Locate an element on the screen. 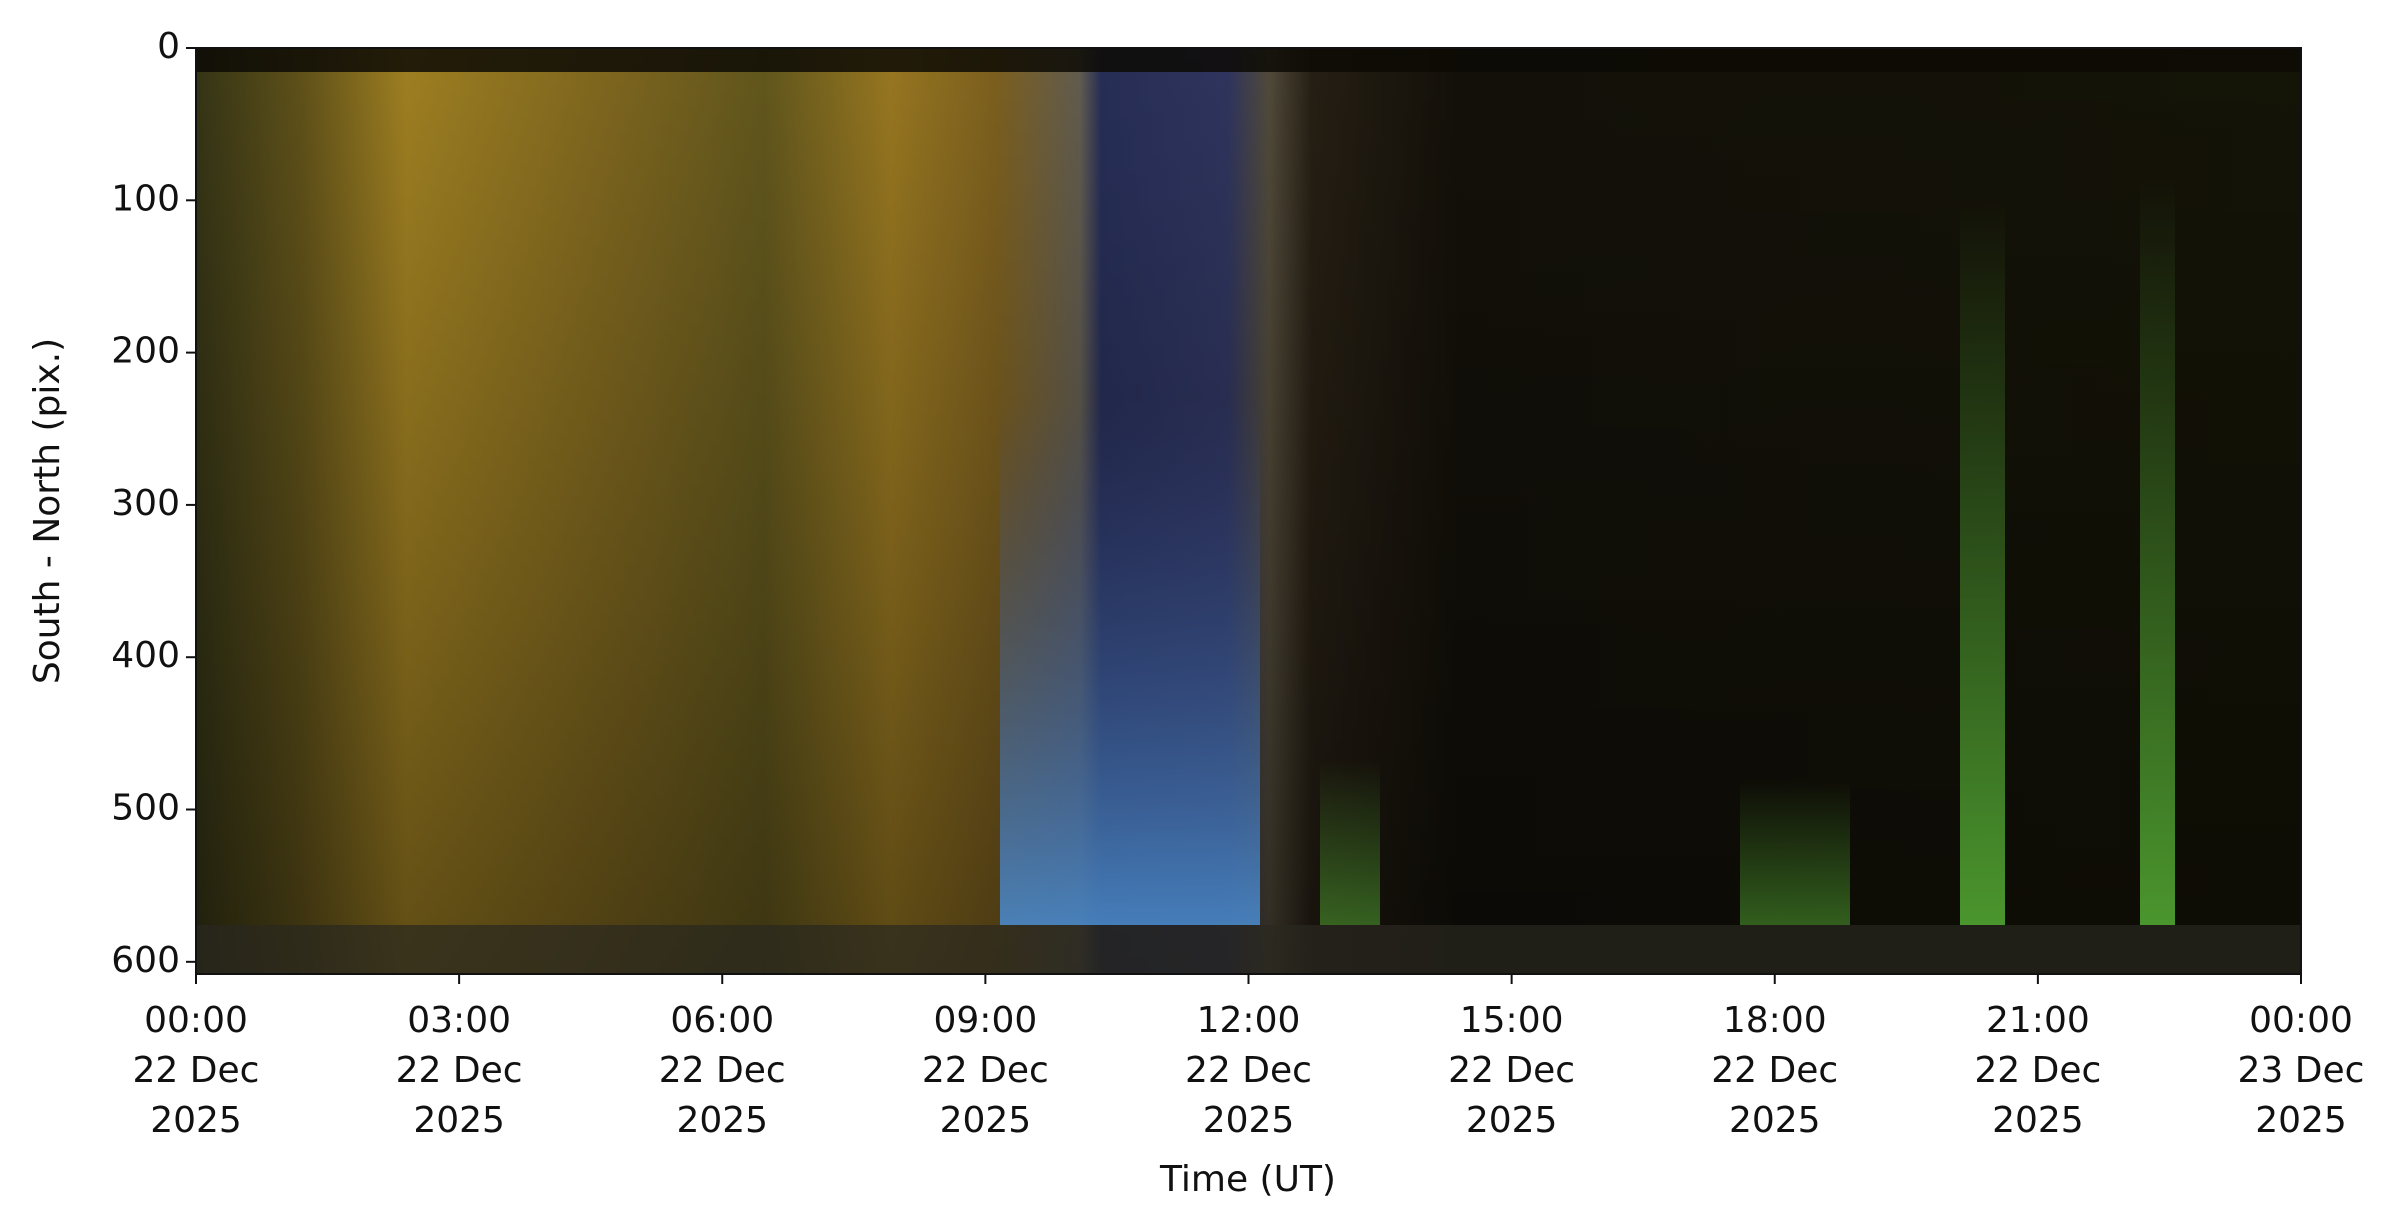 The height and width of the screenshot is (1227, 2393). x-tick-label: 00:00 22 Dec 2025 is located at coordinates (196, 1070).